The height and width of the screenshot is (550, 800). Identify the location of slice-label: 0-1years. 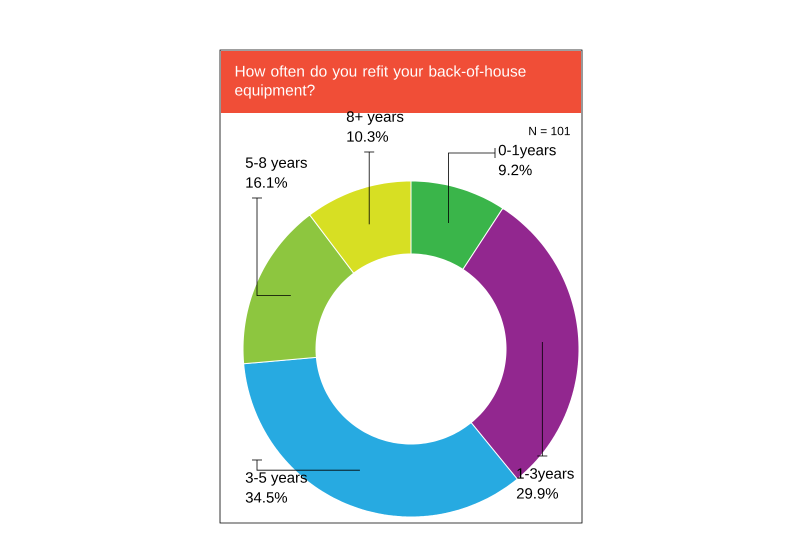
(527, 151).